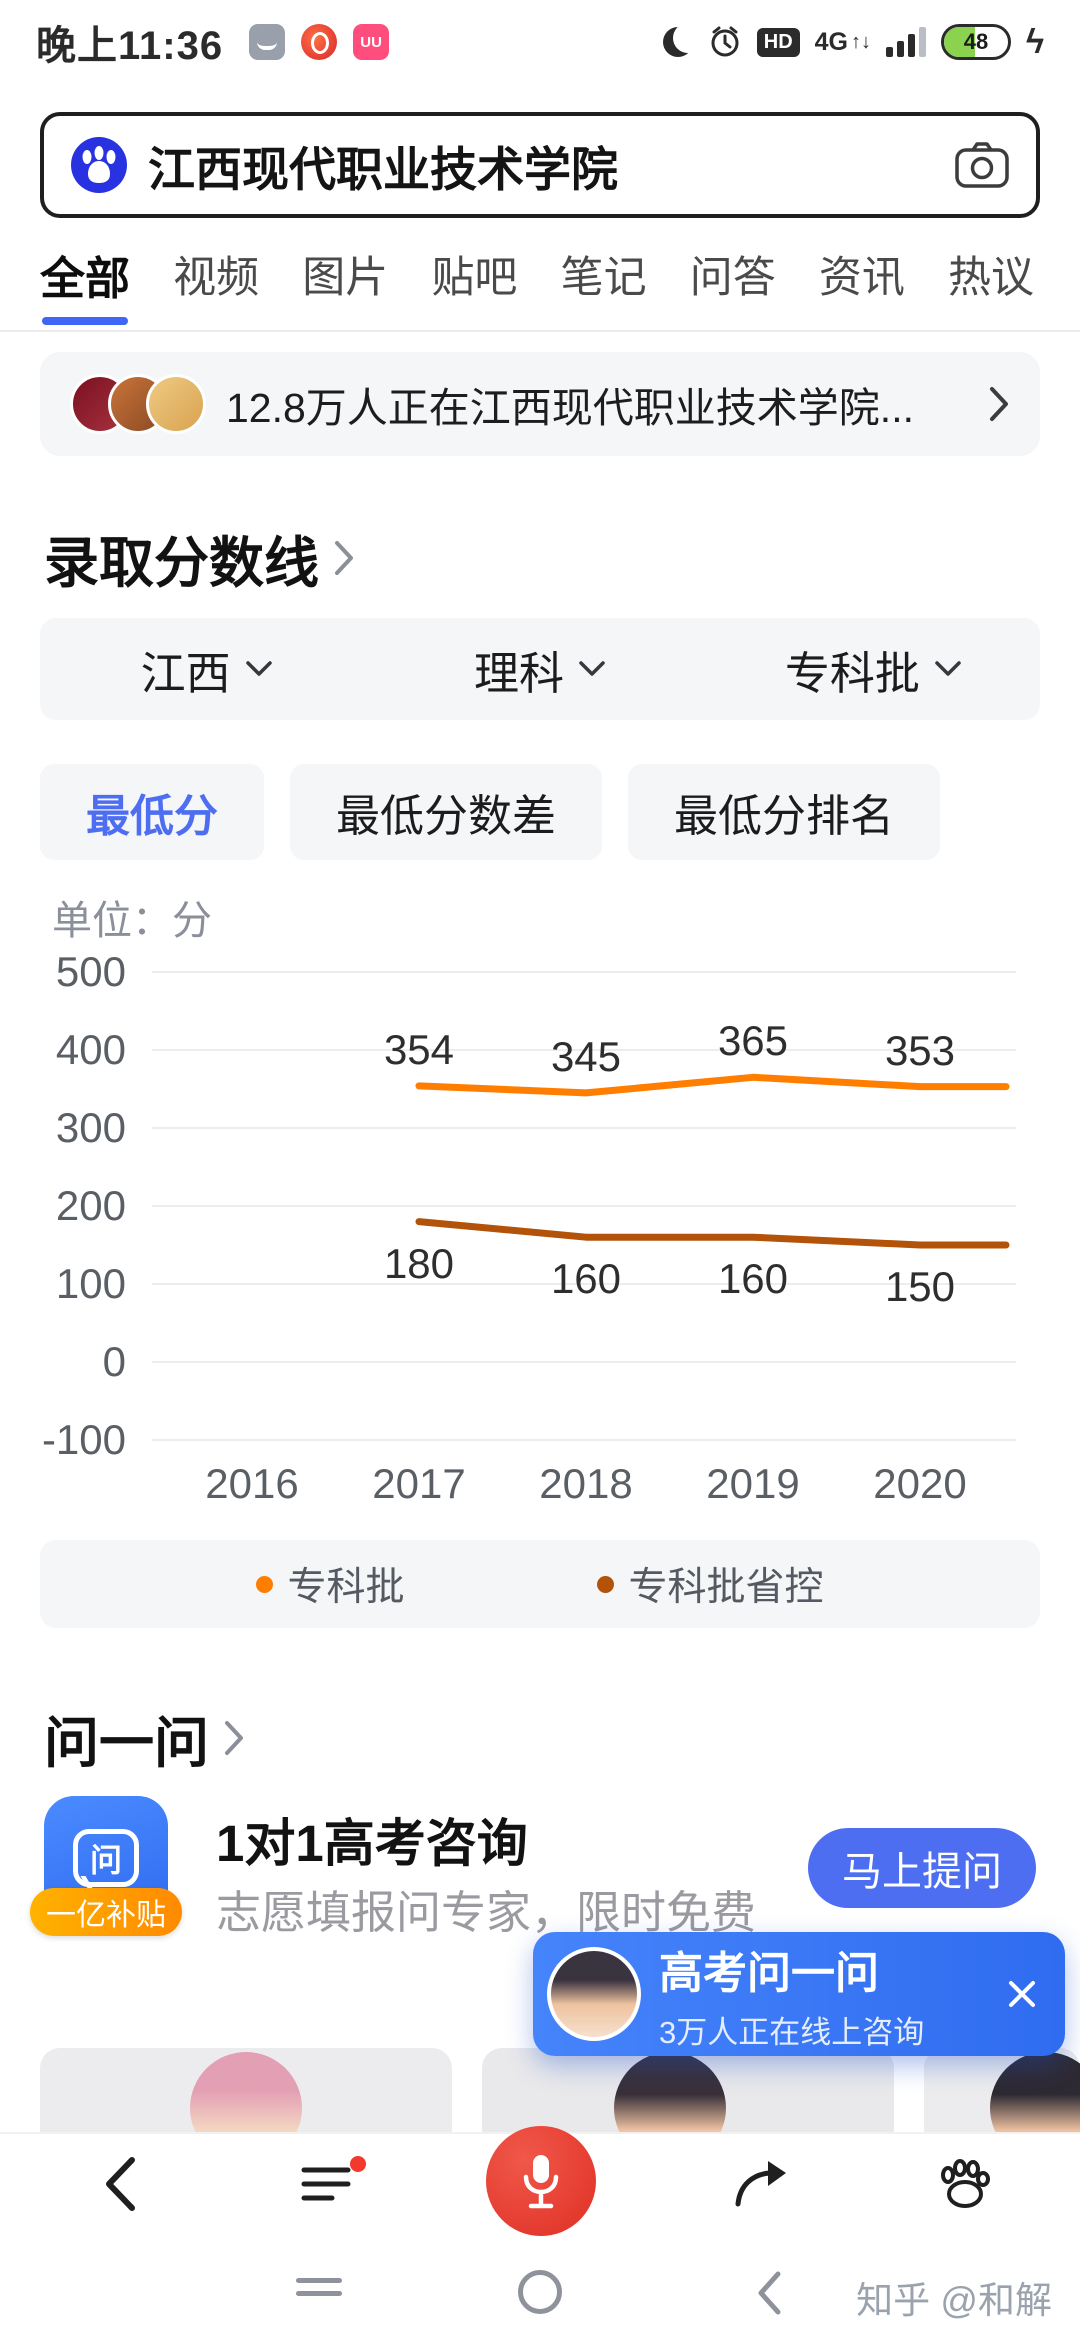 Image resolution: width=1080 pixels, height=2340 pixels. Describe the element at coordinates (965, 2184) in the screenshot. I see `baidu-paw-icon` at that location.